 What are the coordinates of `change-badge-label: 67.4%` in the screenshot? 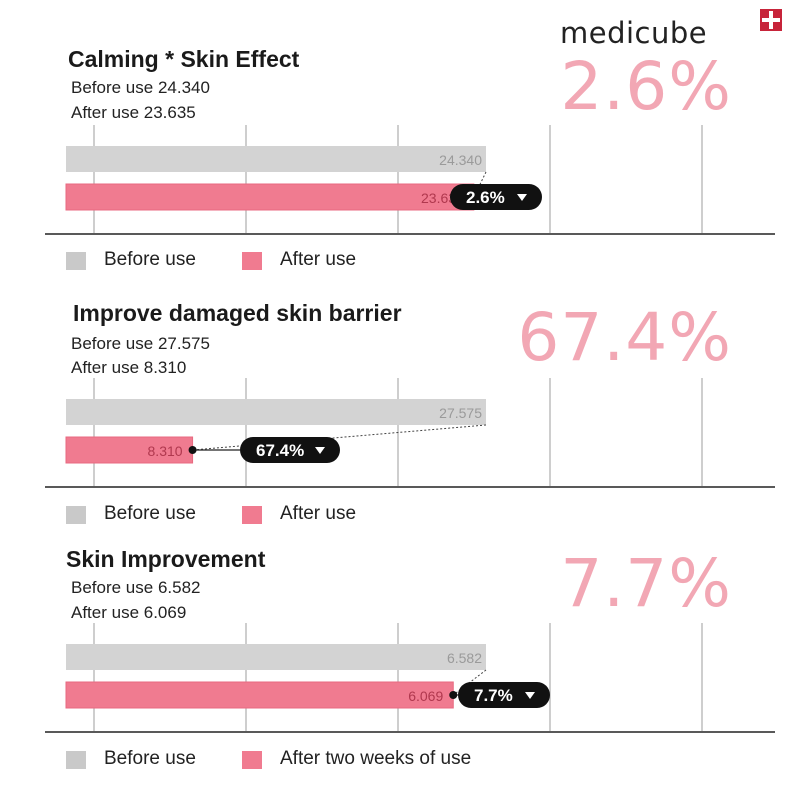 It's located at (280, 450).